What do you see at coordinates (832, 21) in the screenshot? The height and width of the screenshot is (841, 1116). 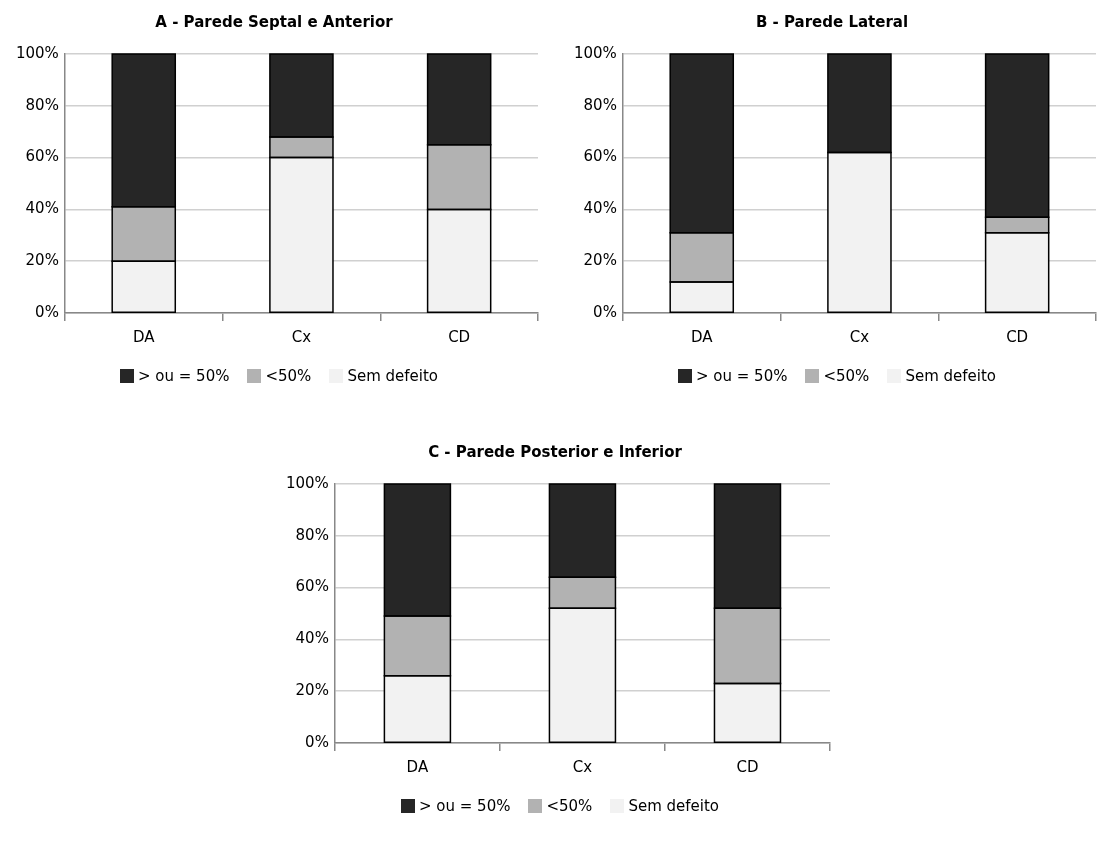 I see `chart-title: B - Parede Lateral` at bounding box center [832, 21].